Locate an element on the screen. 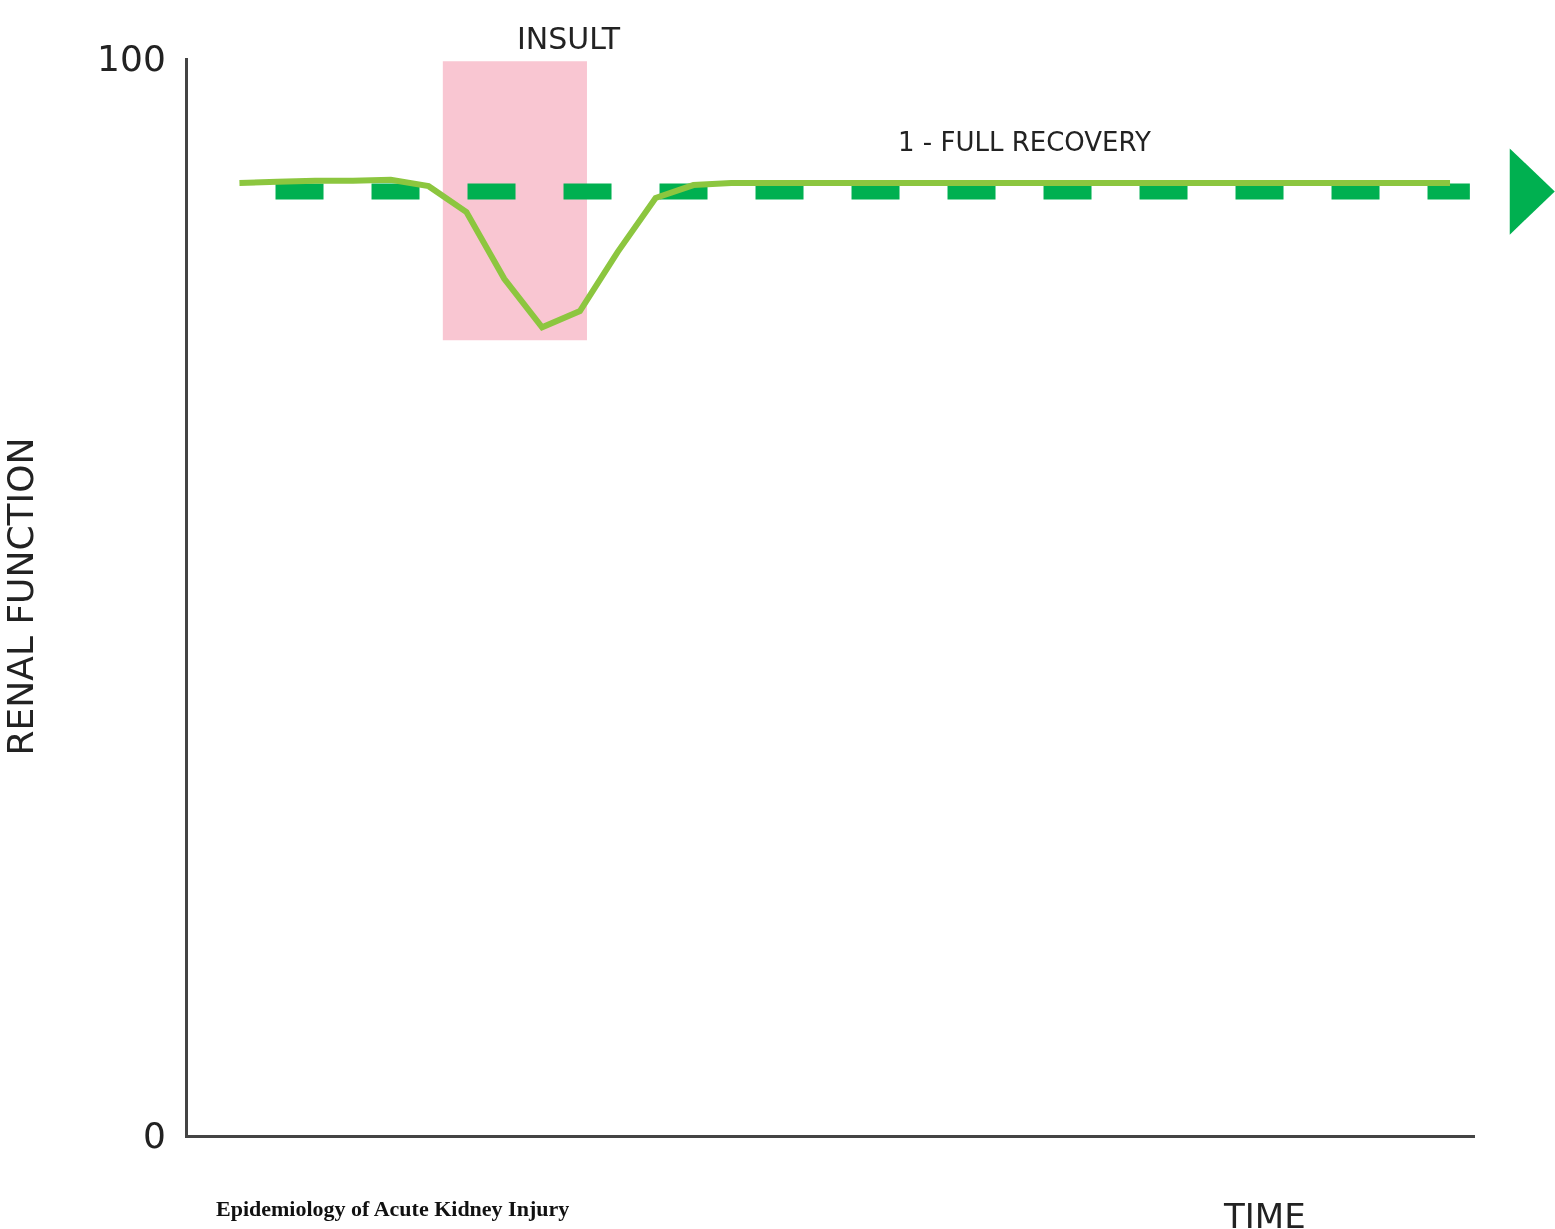 The width and height of the screenshot is (1555, 1229). y-axis-title: RENAL FUNCTION is located at coordinates (20, 596).